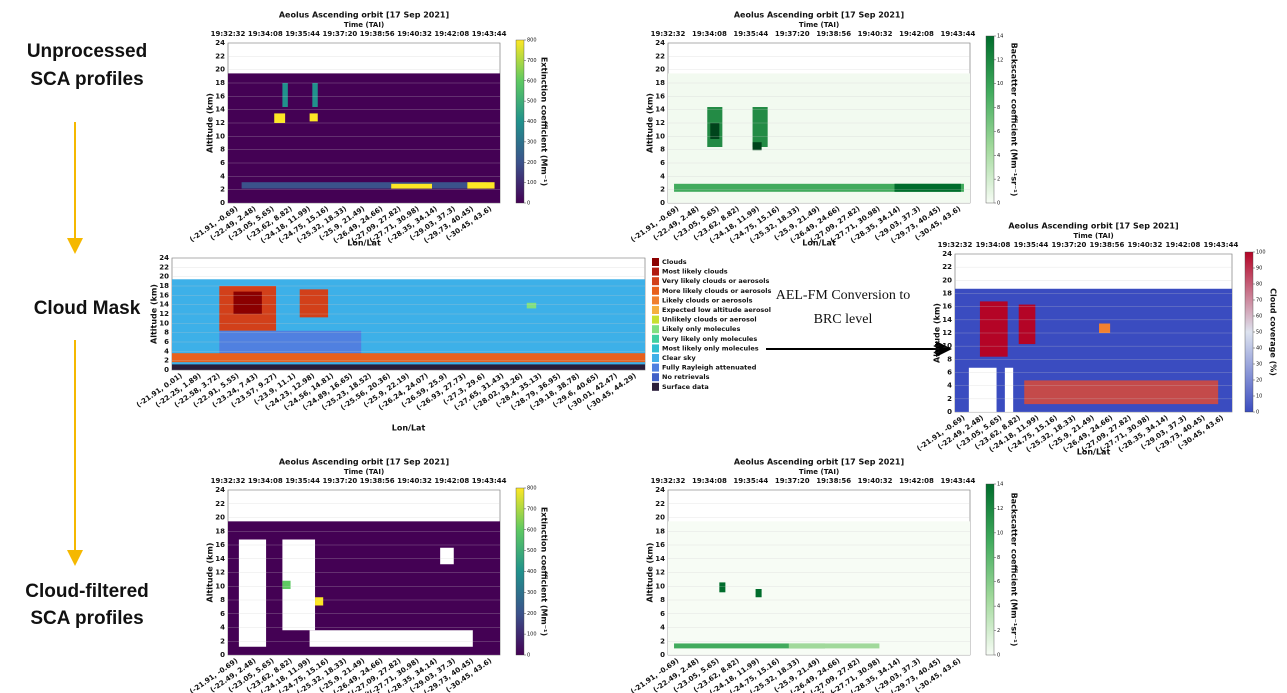 Image resolution: width=1287 pixels, height=693 pixels. Describe the element at coordinates (1000, 37) in the screenshot. I see `colorbar-tick-label: 14` at that location.